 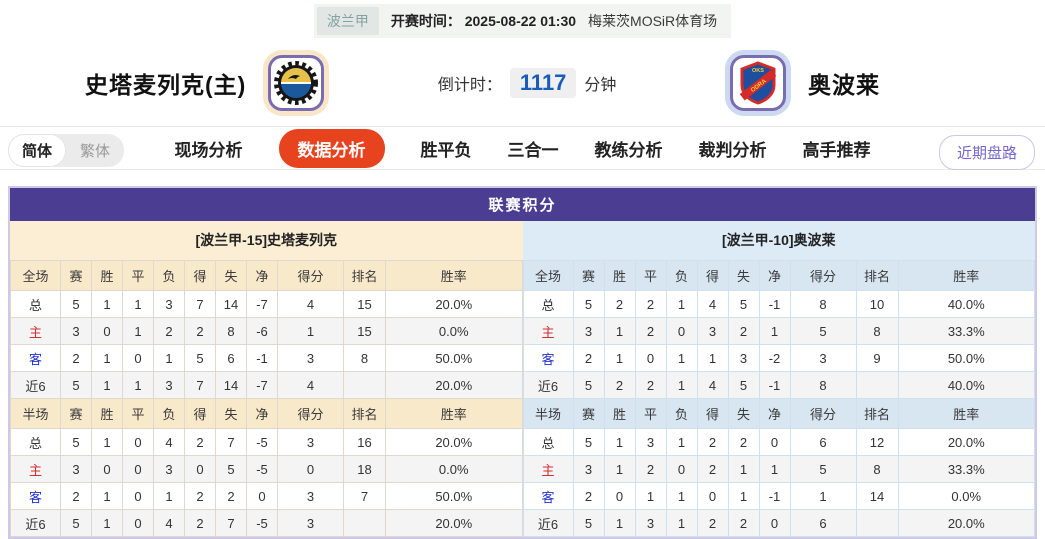 I want to click on table-row: 近6 5 1 3 1 2 2 0 6 20.0%, so click(x=778, y=523).